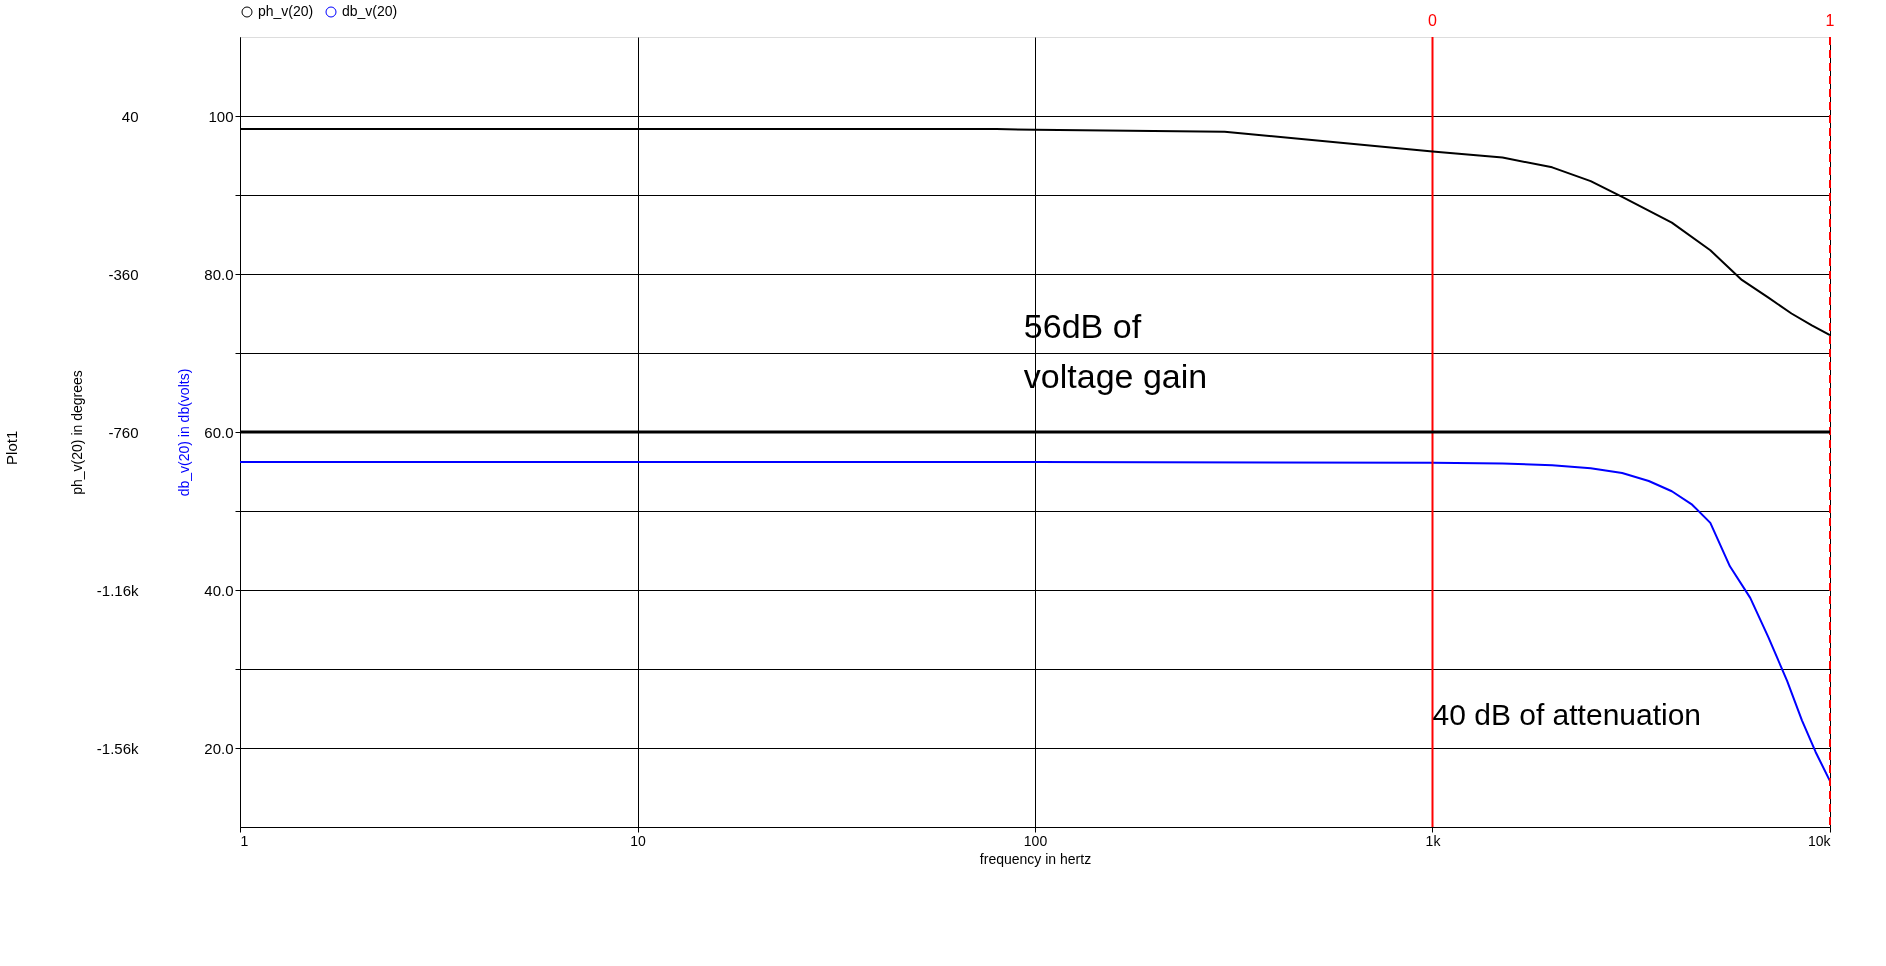  Describe the element at coordinates (219, 748) in the screenshot. I see `y-tick-label: 20.0` at that location.